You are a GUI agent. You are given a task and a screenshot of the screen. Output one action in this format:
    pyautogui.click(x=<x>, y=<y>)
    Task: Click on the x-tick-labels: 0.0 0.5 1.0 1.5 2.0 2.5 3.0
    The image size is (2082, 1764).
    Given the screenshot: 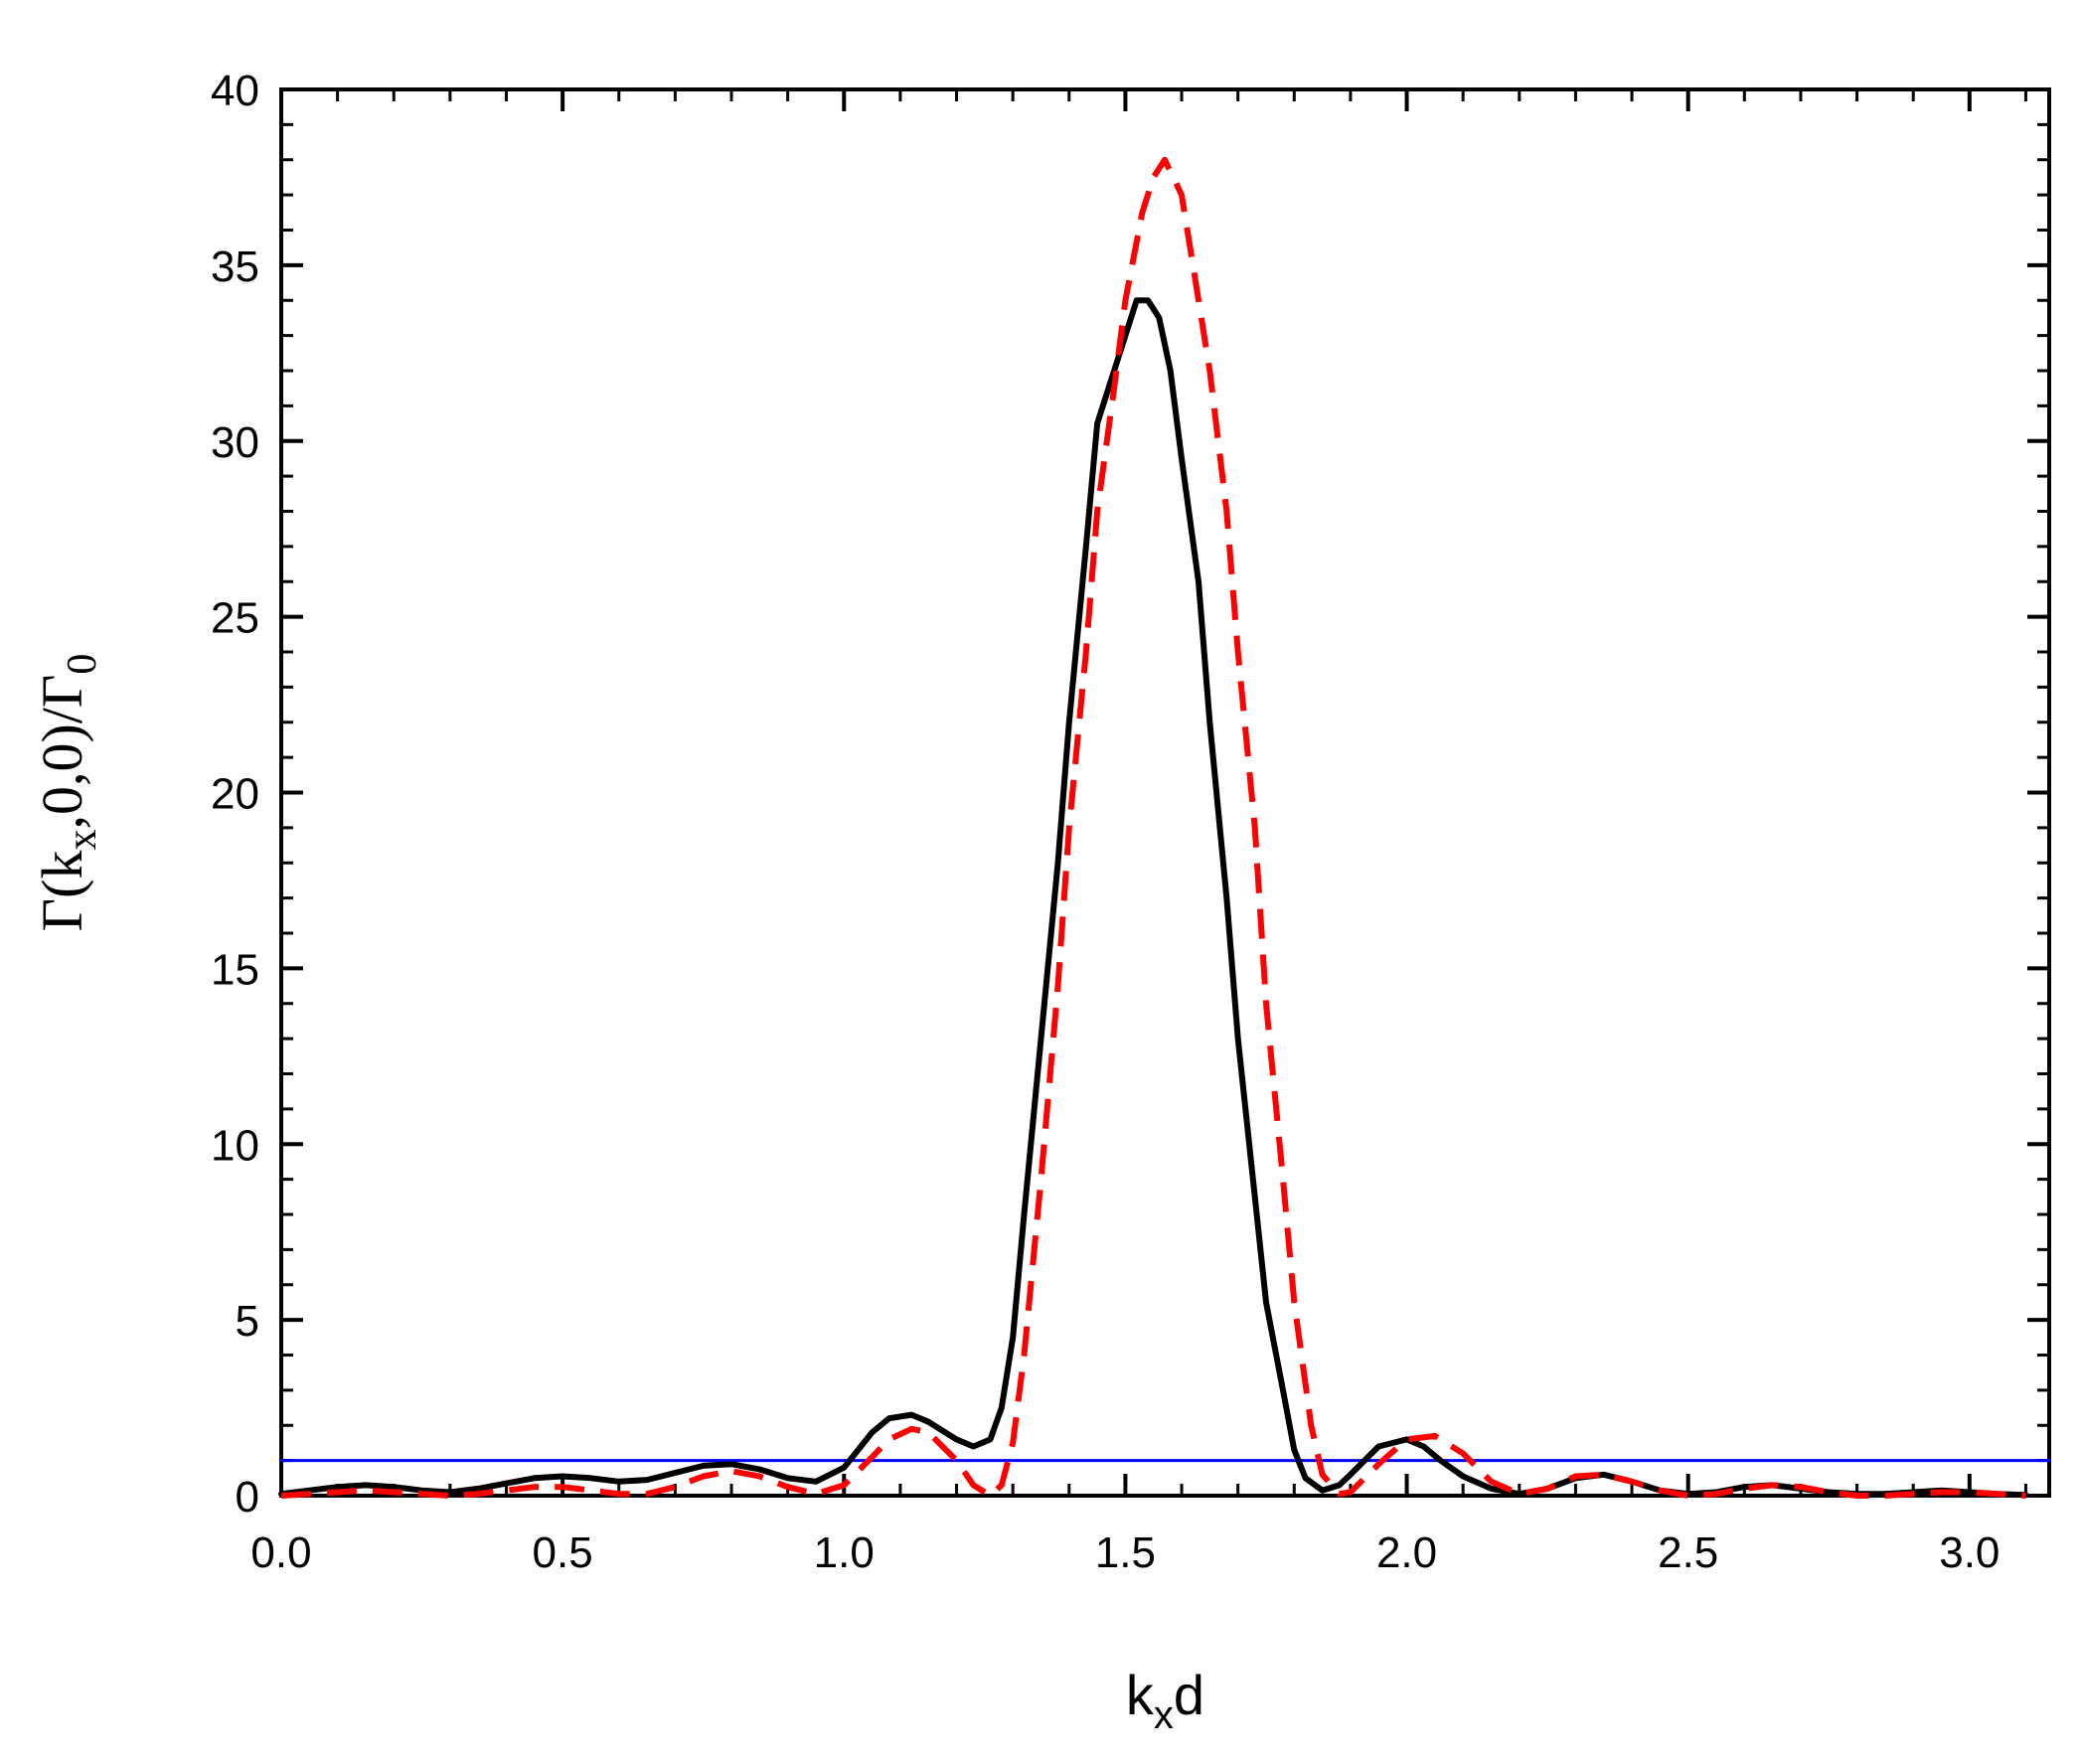 What is the action you would take?
    pyautogui.click(x=1125, y=1552)
    